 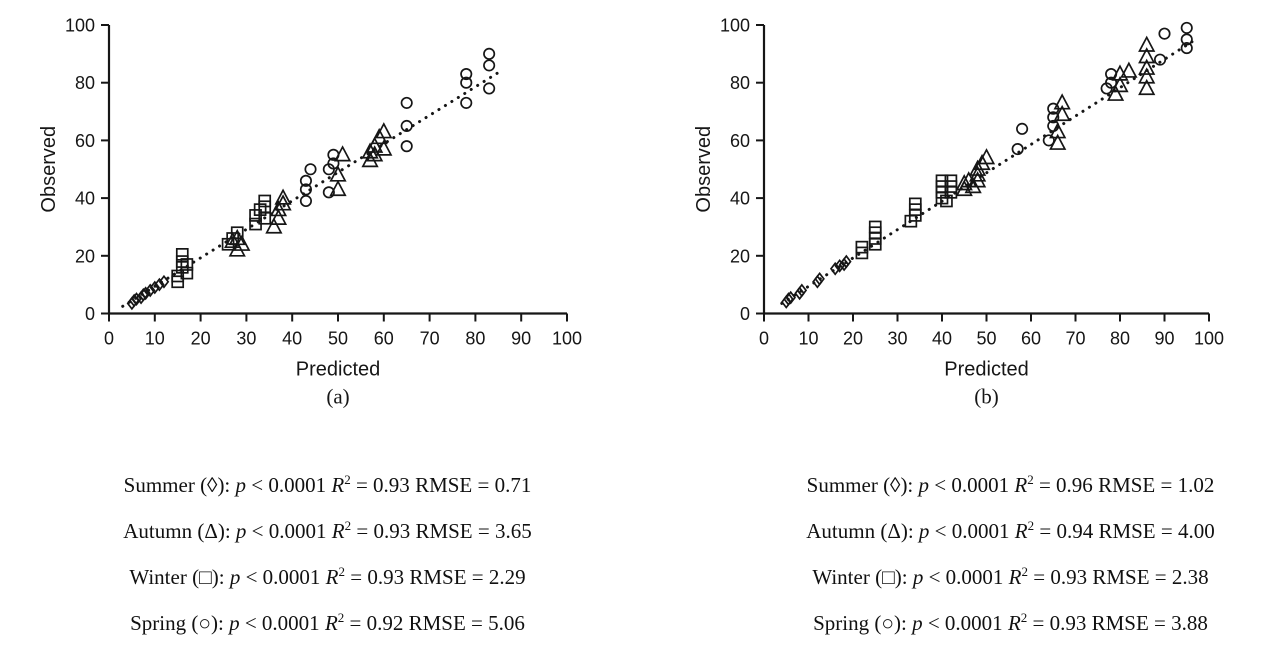 I want to click on subplot-caption: (a), so click(x=337, y=397).